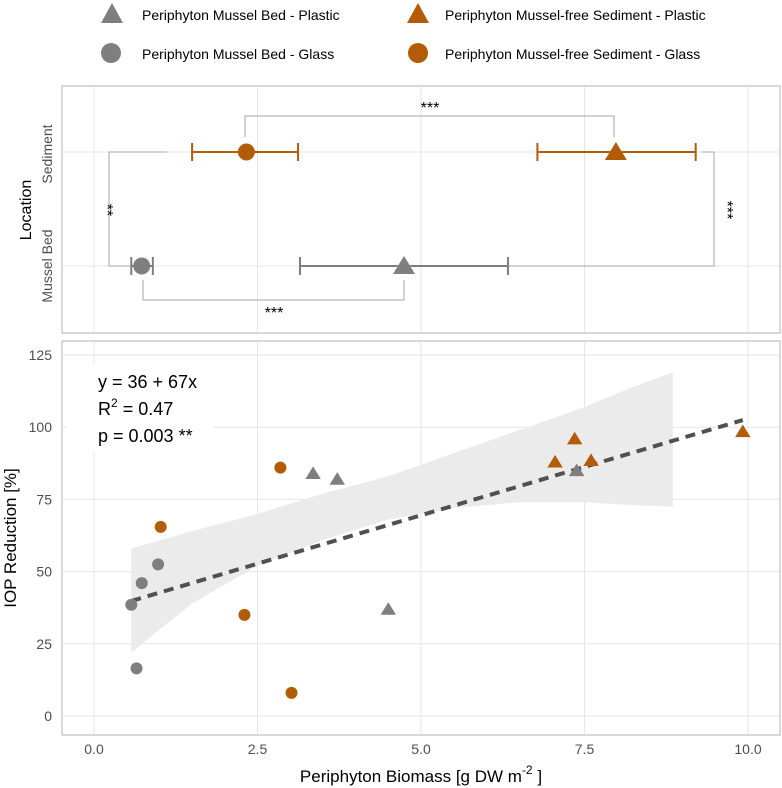 The image size is (782, 788). Describe the element at coordinates (44, 572) in the screenshot. I see `y-tick-label: 50` at that location.